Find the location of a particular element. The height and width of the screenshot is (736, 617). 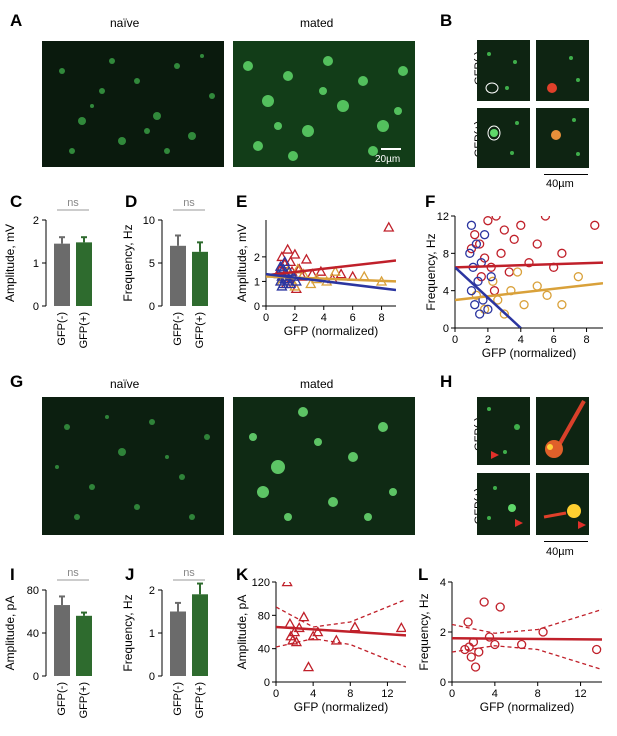

y-tick-label: 4 is located at coordinates (446, 292).